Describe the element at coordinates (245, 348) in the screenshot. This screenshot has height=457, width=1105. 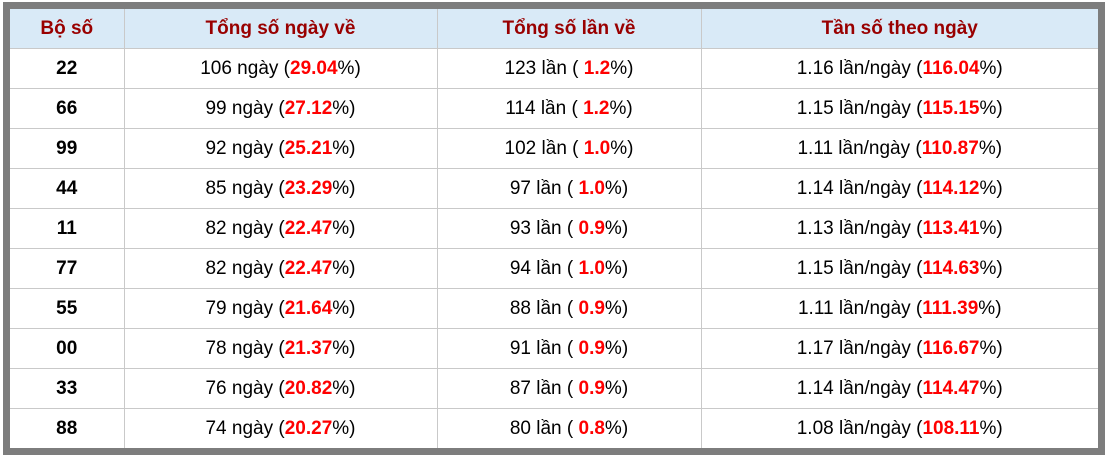
I see `cell-text: 78 ngày (` at that location.